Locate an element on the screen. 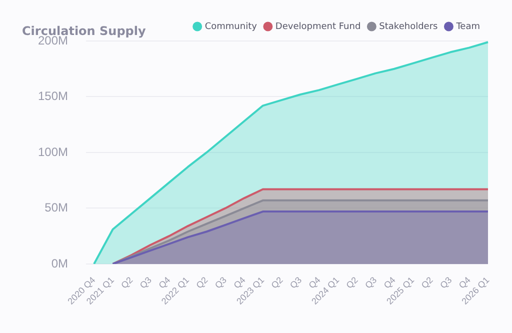  y-tick-label: 150M is located at coordinates (53, 96).